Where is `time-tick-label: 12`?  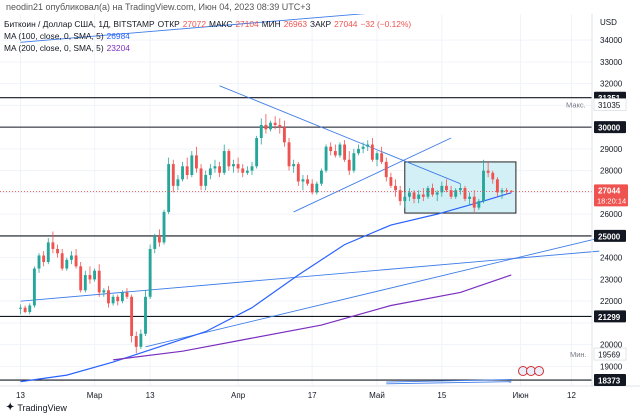
time-tick-label: 12 is located at coordinates (571, 395).